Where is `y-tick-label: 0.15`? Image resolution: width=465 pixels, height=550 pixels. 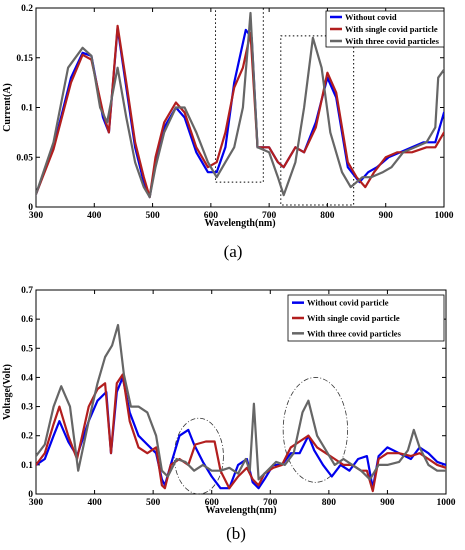
y-tick-label: 0.15 is located at coordinates (24, 59).